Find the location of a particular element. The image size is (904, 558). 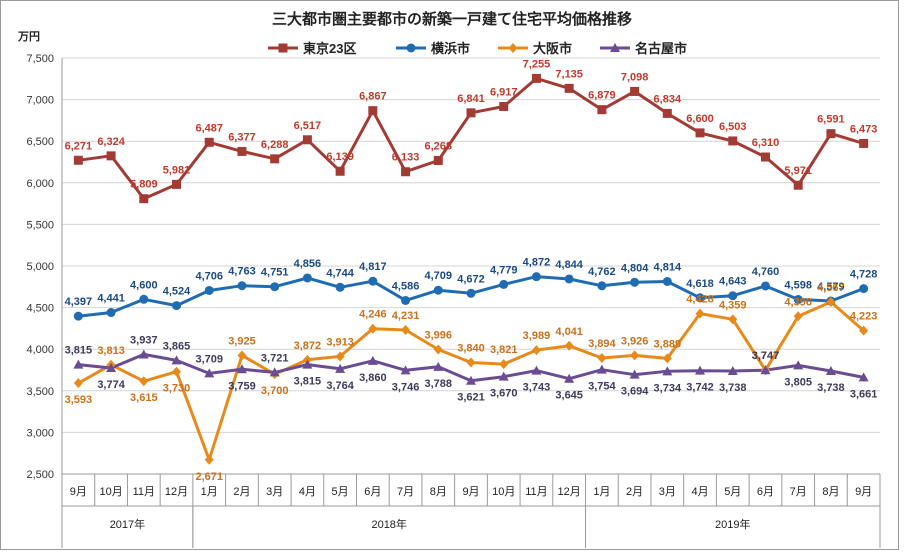

data-label: 6,473 is located at coordinates (864, 129).